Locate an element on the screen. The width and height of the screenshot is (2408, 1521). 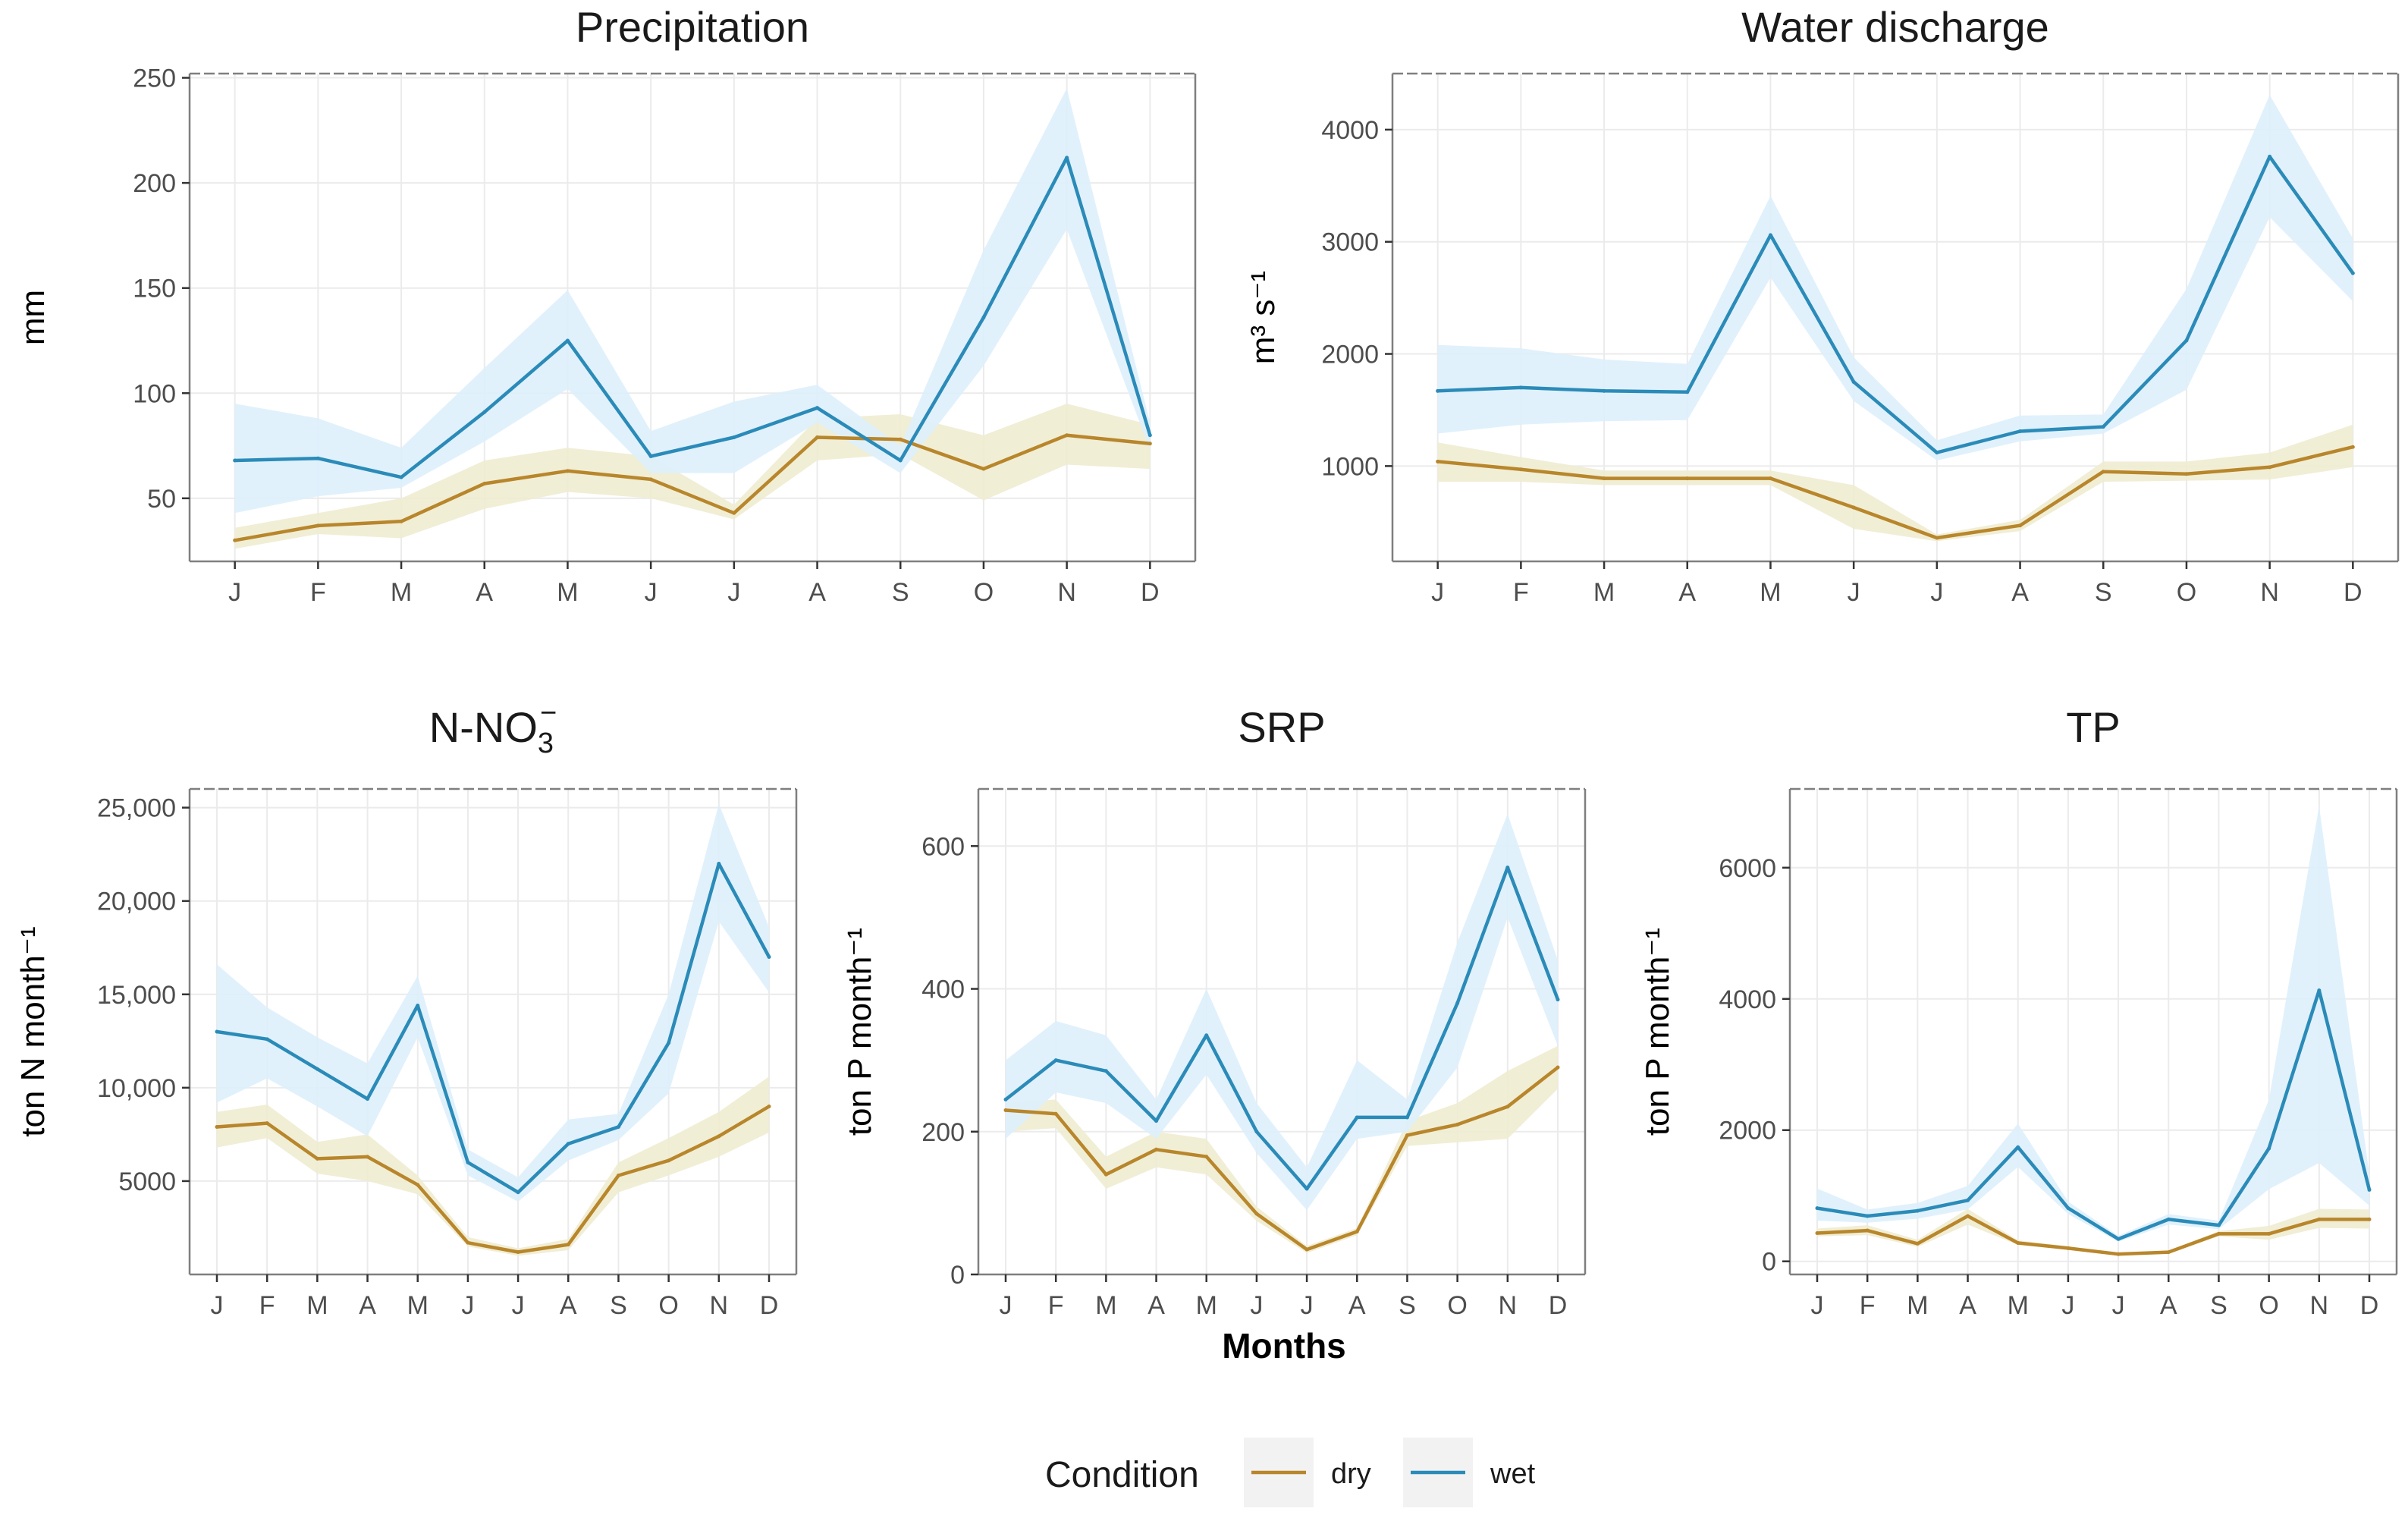
y-tick-label: 5000 is located at coordinates (147, 1181).